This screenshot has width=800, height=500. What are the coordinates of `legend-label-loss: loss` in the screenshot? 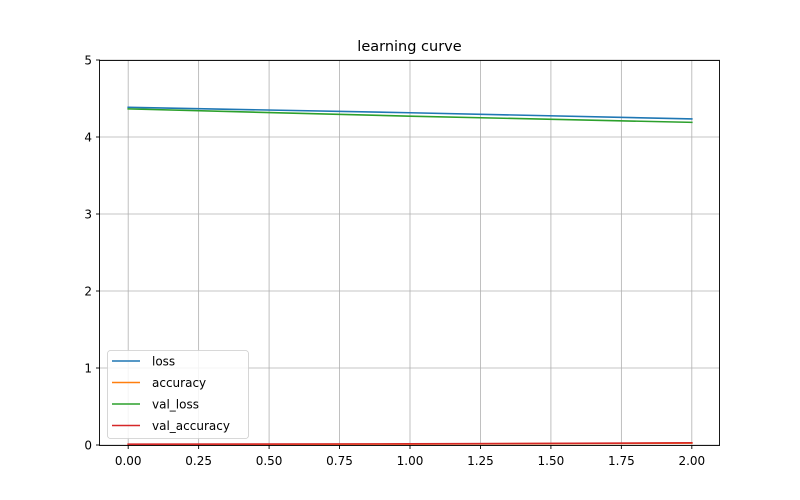 It's located at (163, 362).